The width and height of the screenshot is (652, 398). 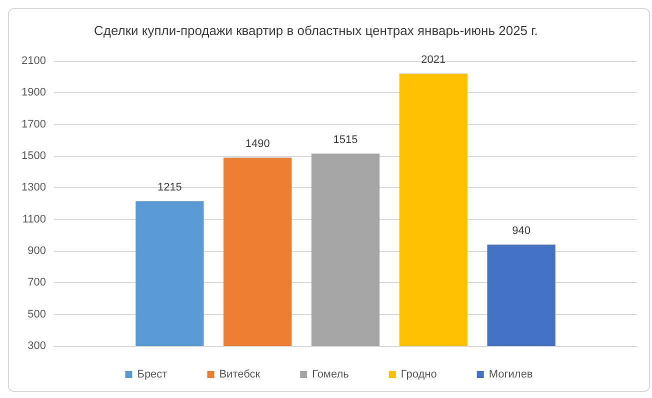 I want to click on y-tick-label: 700, so click(x=37, y=282).